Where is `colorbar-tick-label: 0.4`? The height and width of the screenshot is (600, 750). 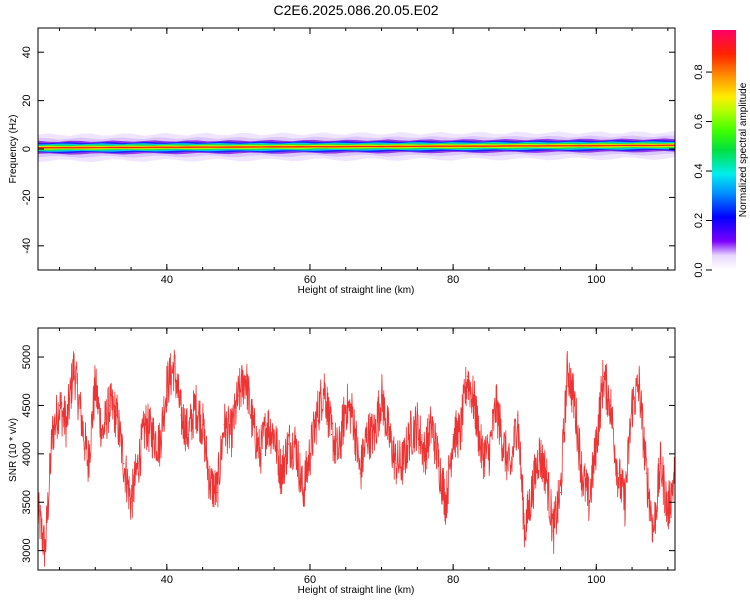 colorbar-tick-label: 0.4 is located at coordinates (699, 170).